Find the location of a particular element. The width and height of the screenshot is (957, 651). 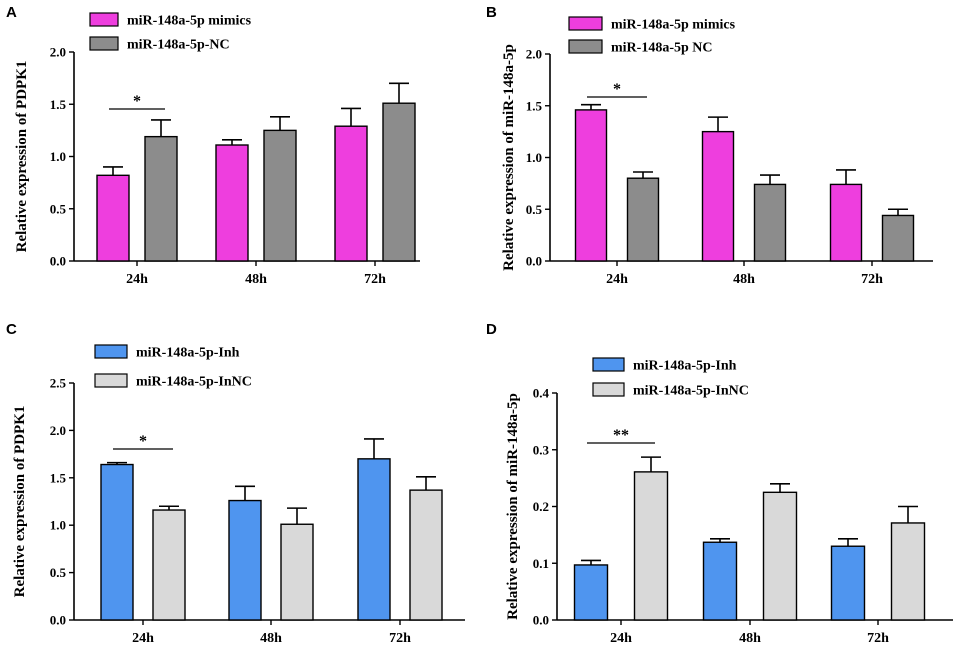

legend-label: miR-148a-5p-NC is located at coordinates (178, 45).